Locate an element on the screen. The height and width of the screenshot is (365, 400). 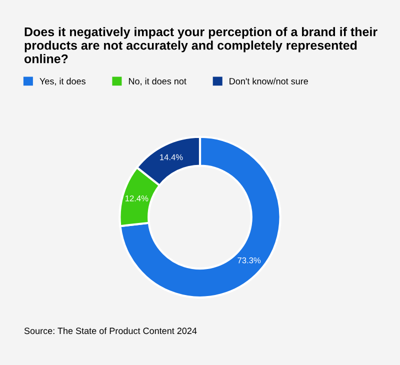
source-note: Source: The State of Product Content 2024 is located at coordinates (110, 330).